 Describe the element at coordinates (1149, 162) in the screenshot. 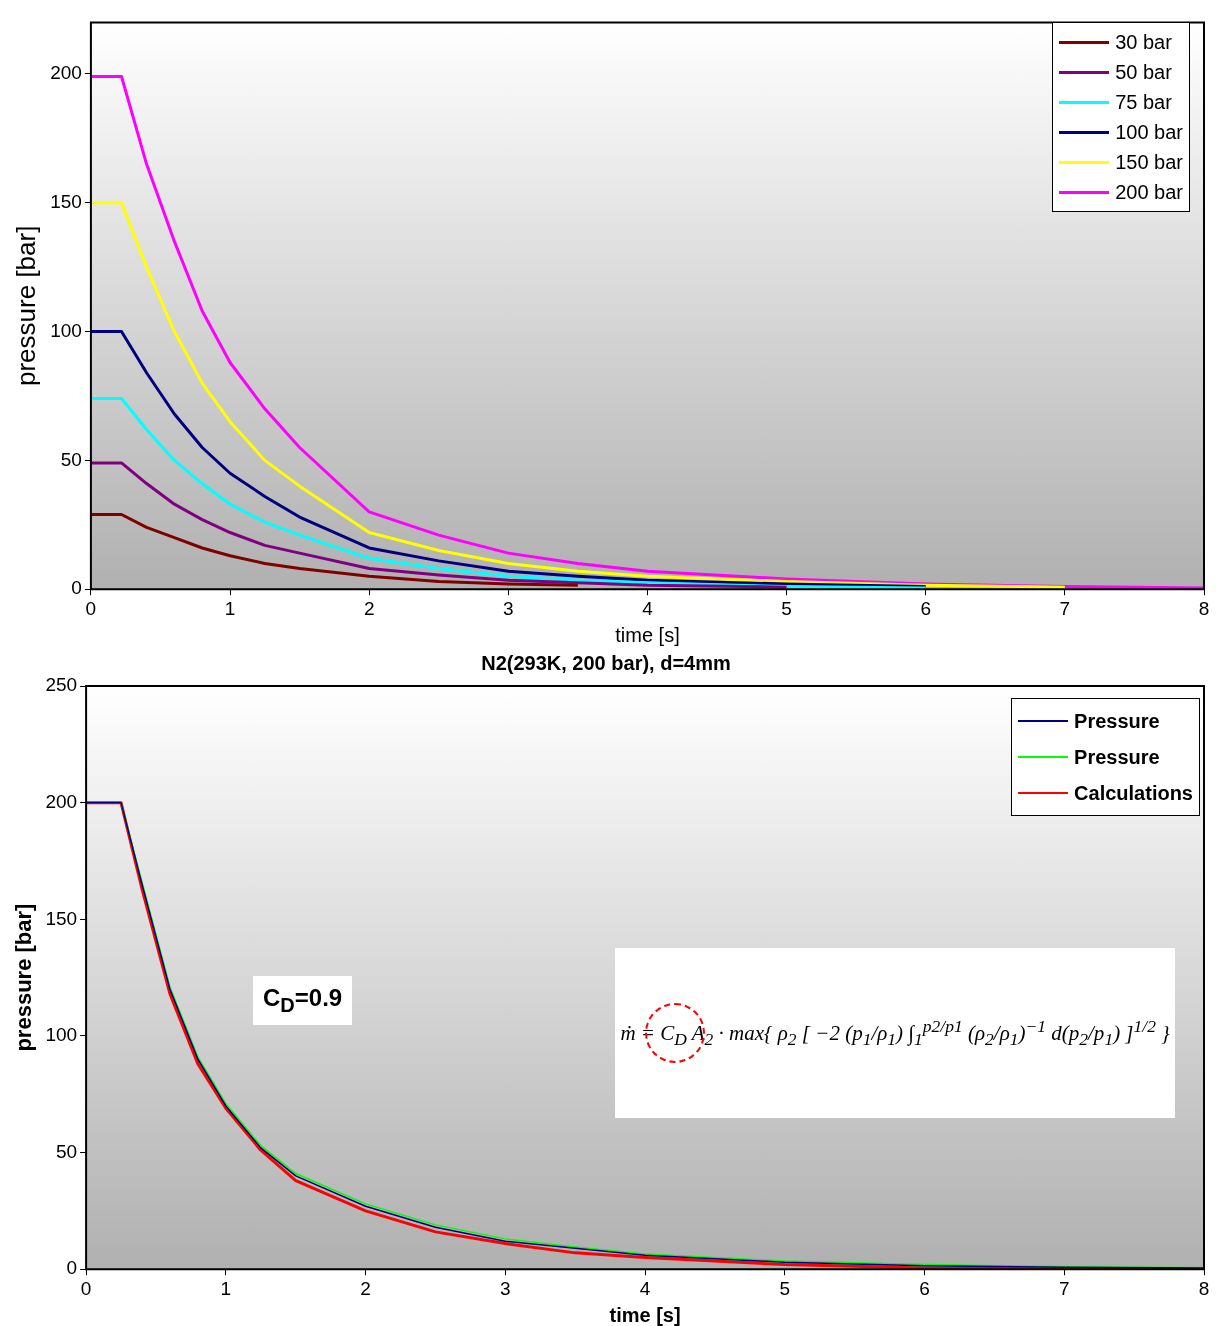

I see `legend-label: 150 bar` at that location.